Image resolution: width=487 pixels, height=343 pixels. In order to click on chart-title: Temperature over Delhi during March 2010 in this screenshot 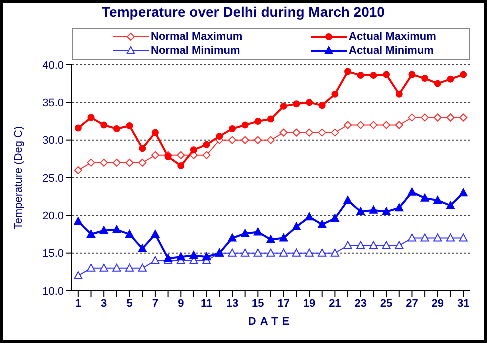, I will do `click(243, 12)`.